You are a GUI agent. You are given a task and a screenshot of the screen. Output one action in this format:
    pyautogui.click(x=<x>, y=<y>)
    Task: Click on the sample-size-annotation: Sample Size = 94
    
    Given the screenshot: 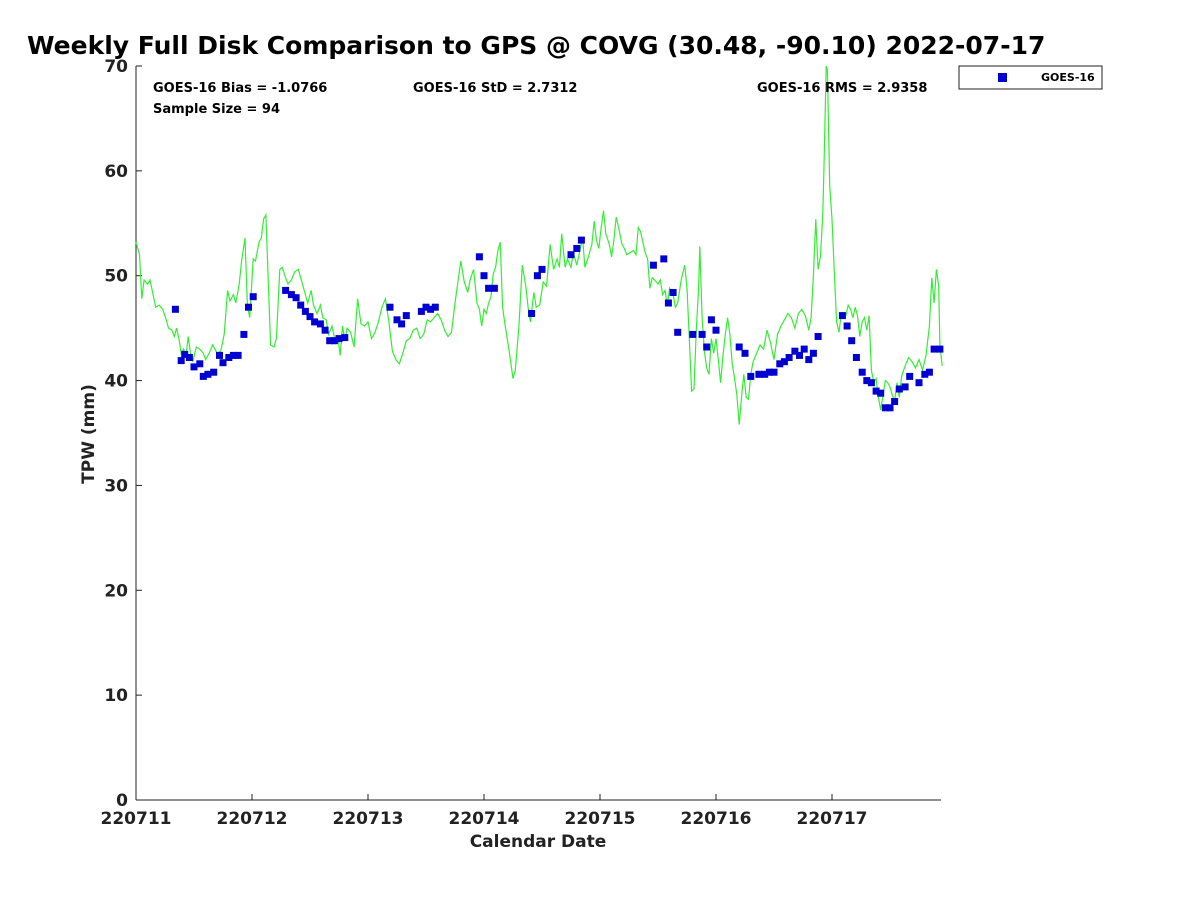 What is the action you would take?
    pyautogui.click(x=216, y=109)
    